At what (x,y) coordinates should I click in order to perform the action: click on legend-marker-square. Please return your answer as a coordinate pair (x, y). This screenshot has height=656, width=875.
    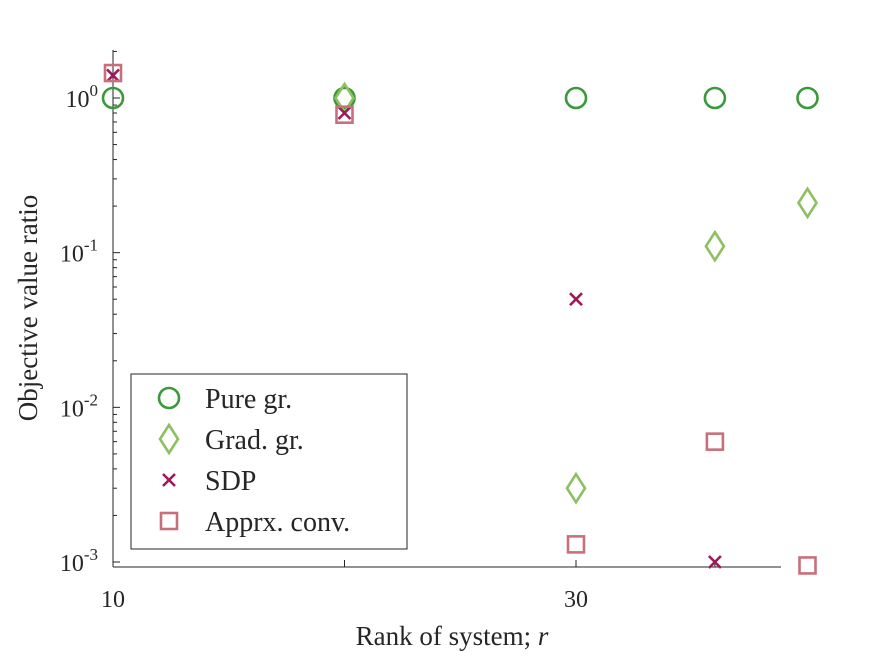
    Looking at the image, I should click on (169, 521).